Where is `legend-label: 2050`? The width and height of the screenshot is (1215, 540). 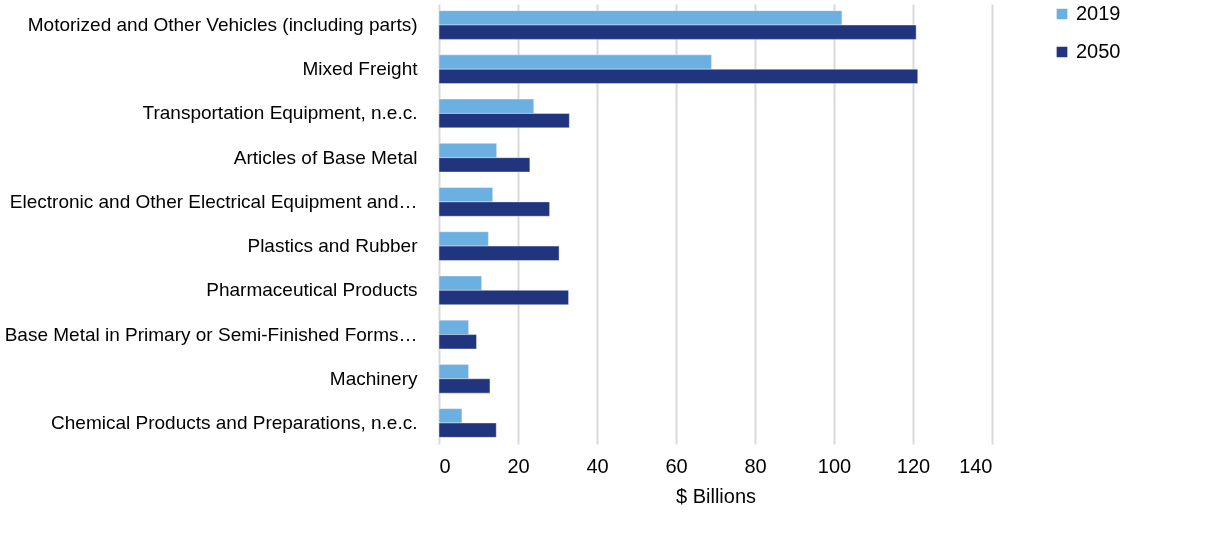
legend-label: 2050 is located at coordinates (1098, 51).